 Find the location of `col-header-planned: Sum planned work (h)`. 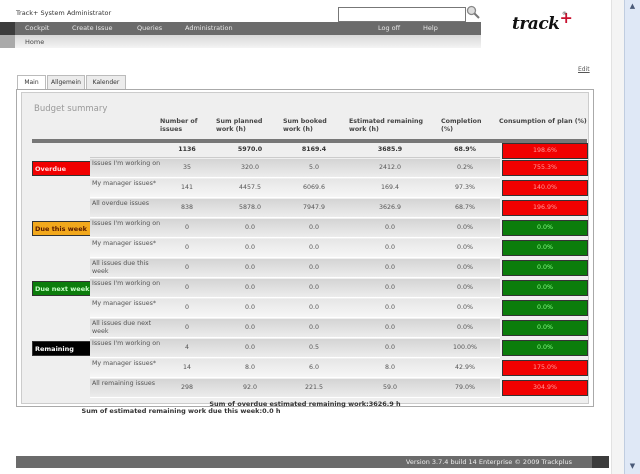

col-header-planned: Sum planned work (h) is located at coordinates (239, 125).